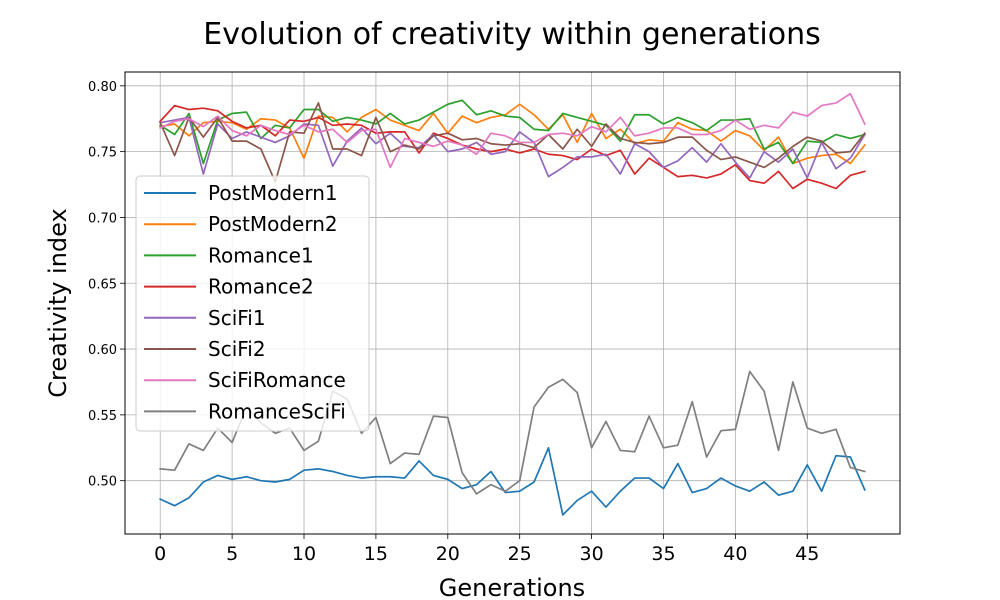  I want to click on series-line-postmodern2, so click(512, 134).